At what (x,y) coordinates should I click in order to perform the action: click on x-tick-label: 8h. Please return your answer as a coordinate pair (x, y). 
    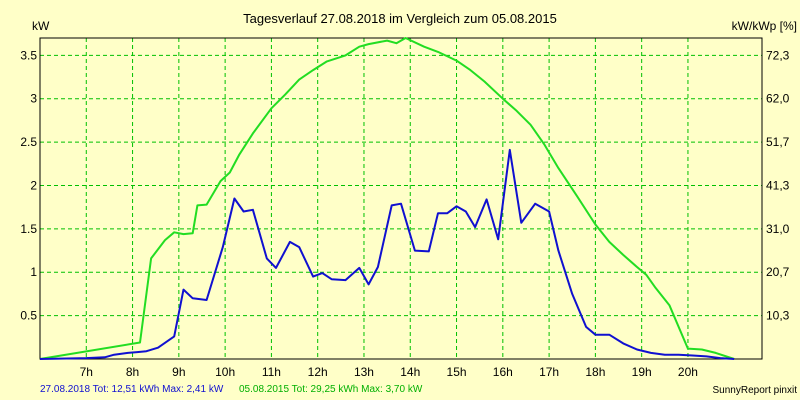
    Looking at the image, I should click on (132, 372).